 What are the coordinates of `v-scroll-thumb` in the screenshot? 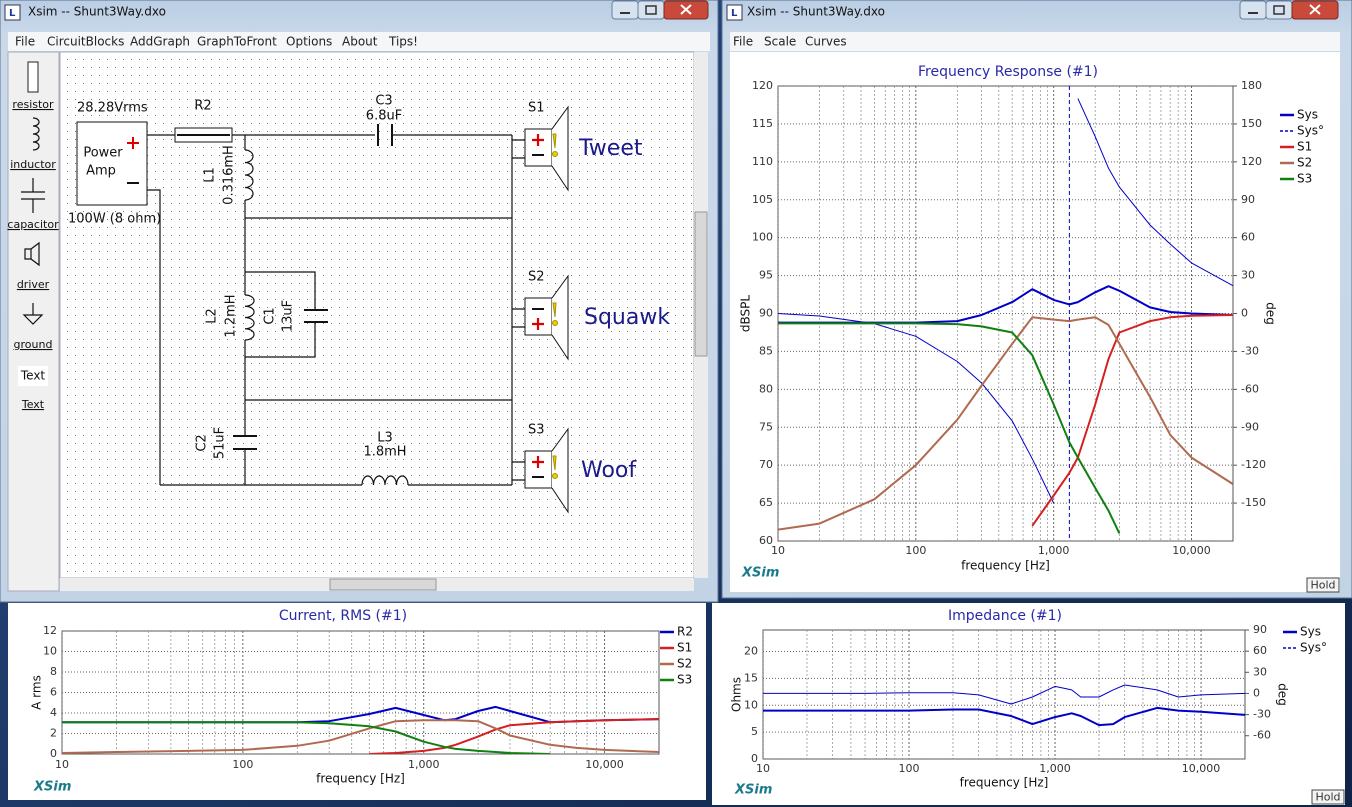 It's located at (701, 284).